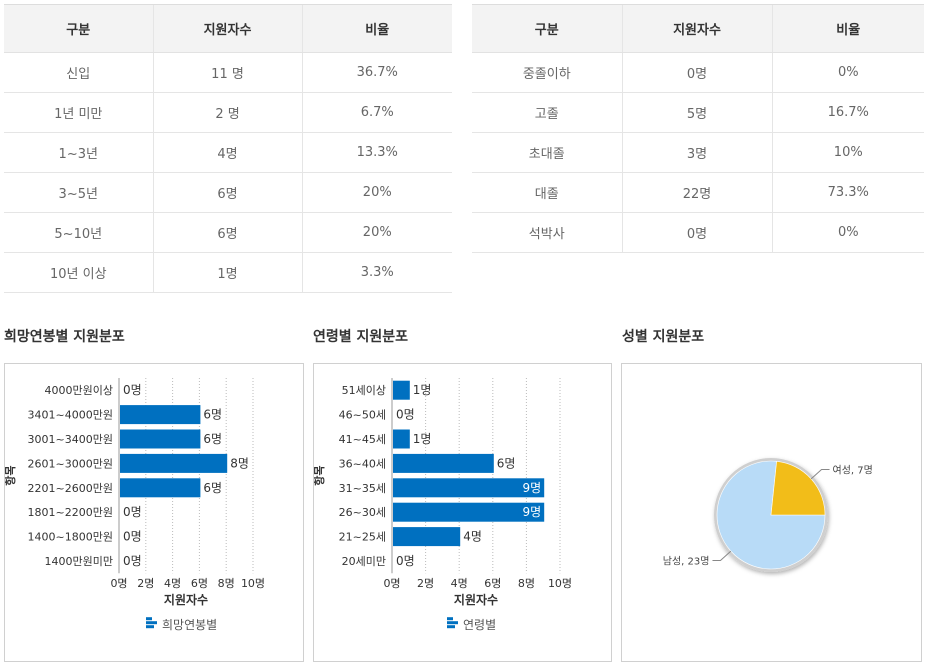 This screenshot has width=926, height=669. Describe the element at coordinates (362, 488) in the screenshot. I see `category-label: 31~35세` at that location.